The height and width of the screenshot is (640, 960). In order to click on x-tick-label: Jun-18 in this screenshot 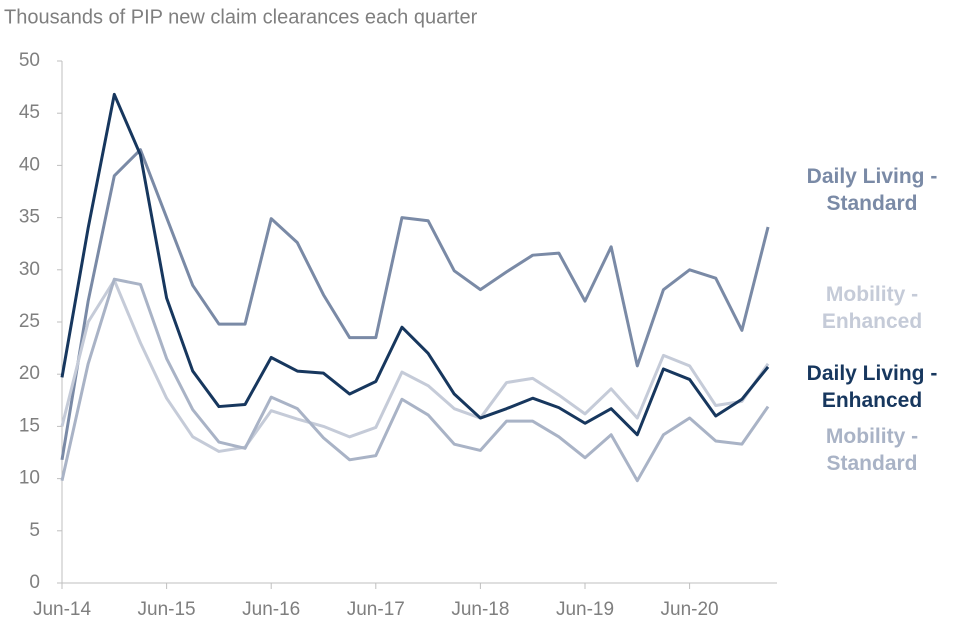, I will do `click(480, 609)`.